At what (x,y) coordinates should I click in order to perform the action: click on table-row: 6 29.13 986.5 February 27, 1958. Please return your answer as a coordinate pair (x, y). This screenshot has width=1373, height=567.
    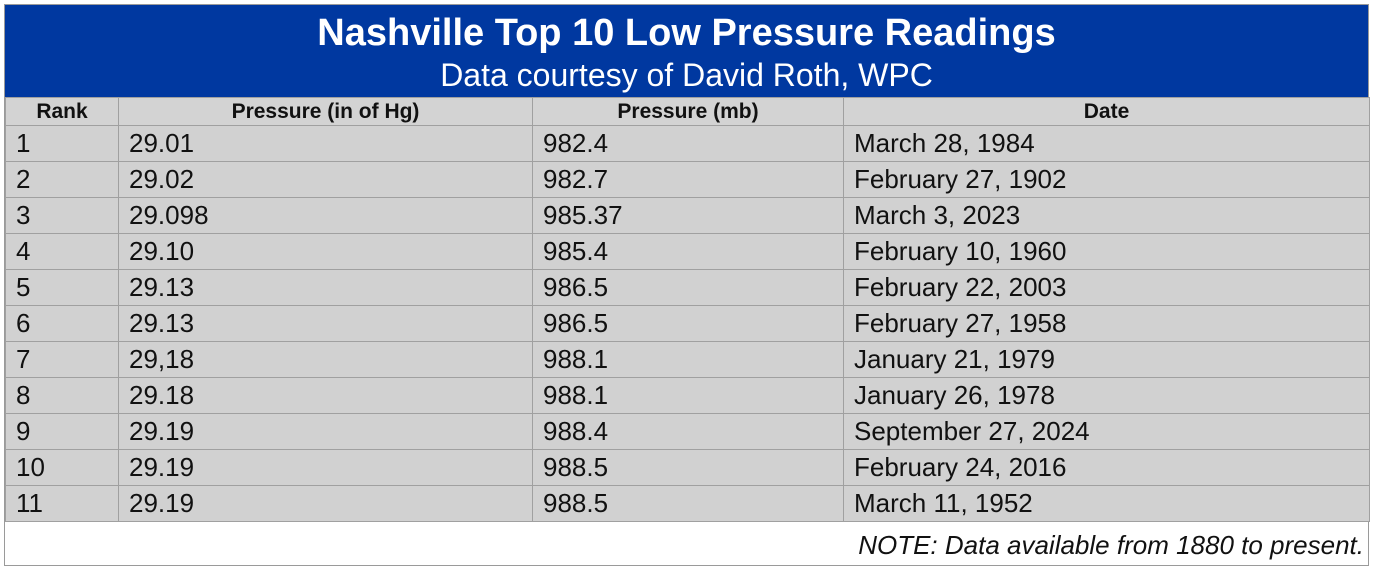
    Looking at the image, I should click on (687, 323).